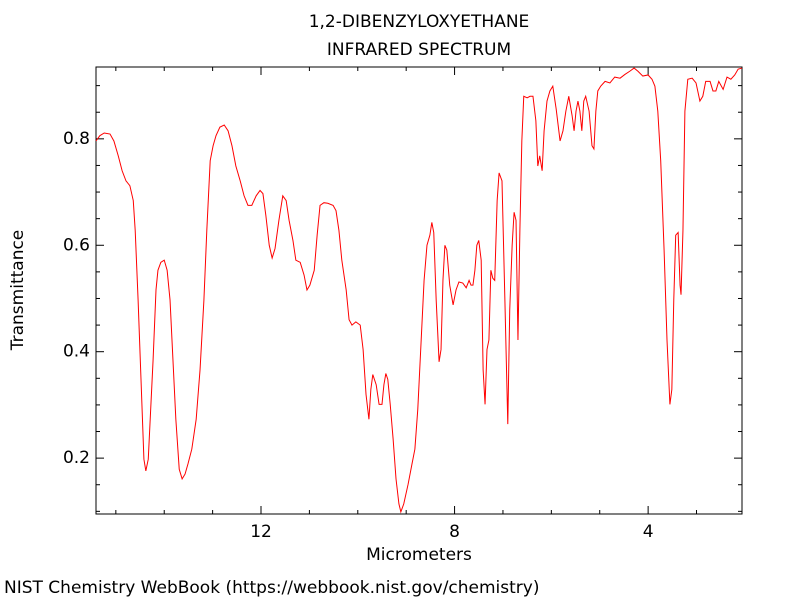  Describe the element at coordinates (419, 555) in the screenshot. I see `x-axis-label: Micrometers` at that location.